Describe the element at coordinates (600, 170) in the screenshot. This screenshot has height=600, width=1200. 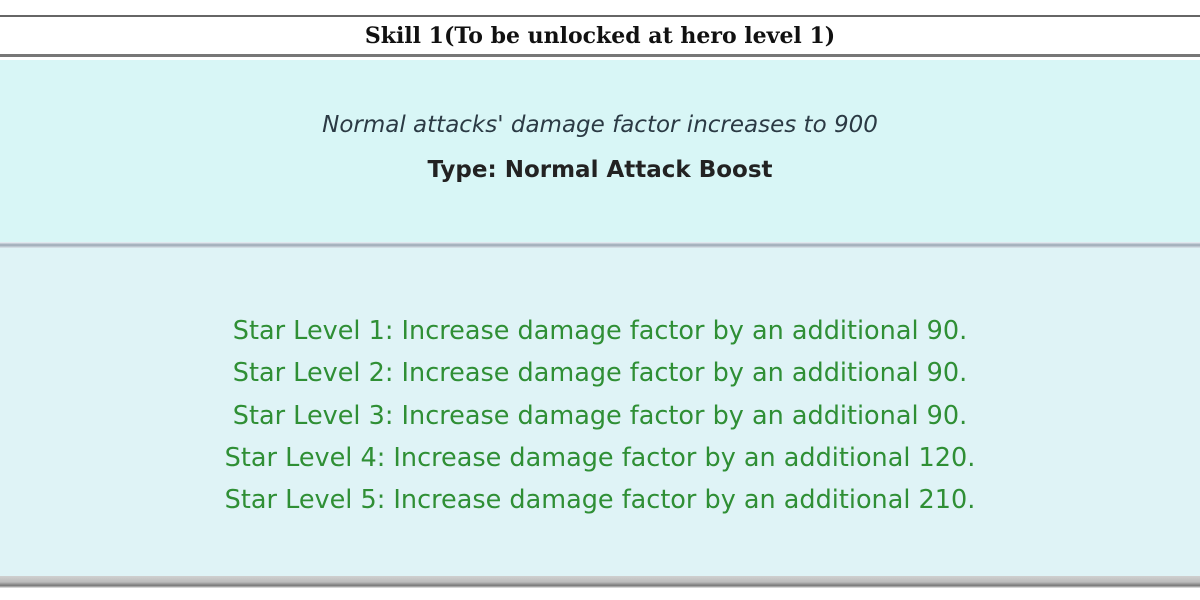
I see `skill-type: Type: Normal Attack Boost` at that location.